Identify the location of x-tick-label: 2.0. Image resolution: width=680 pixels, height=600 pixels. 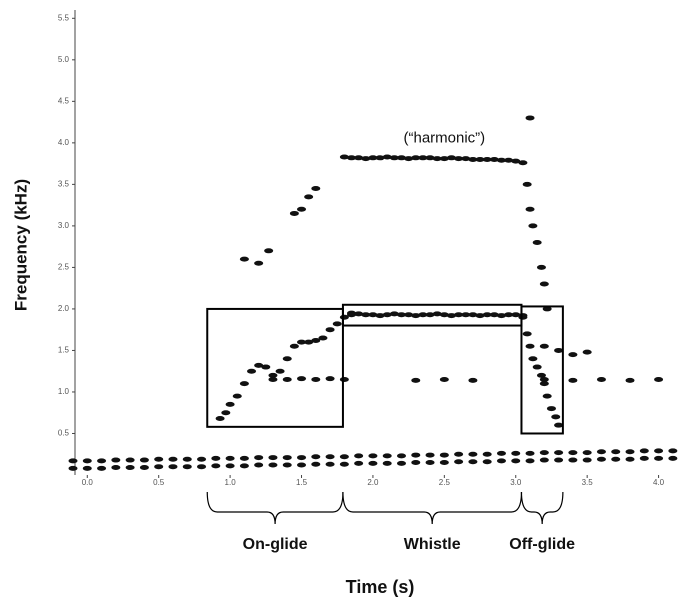
(373, 482).